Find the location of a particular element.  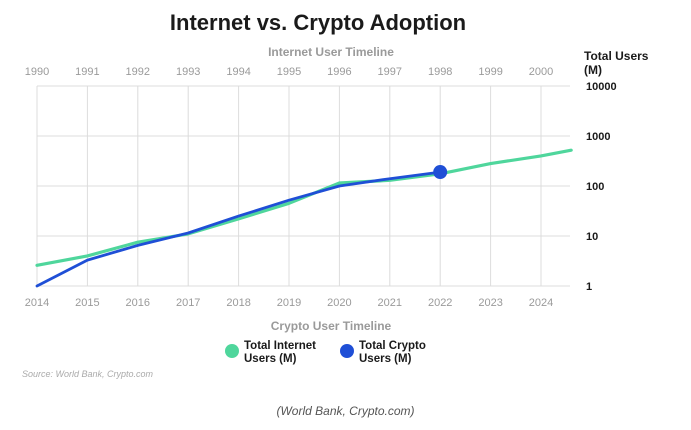

bottom-x-tick-label: 2016 is located at coordinates (138, 303).